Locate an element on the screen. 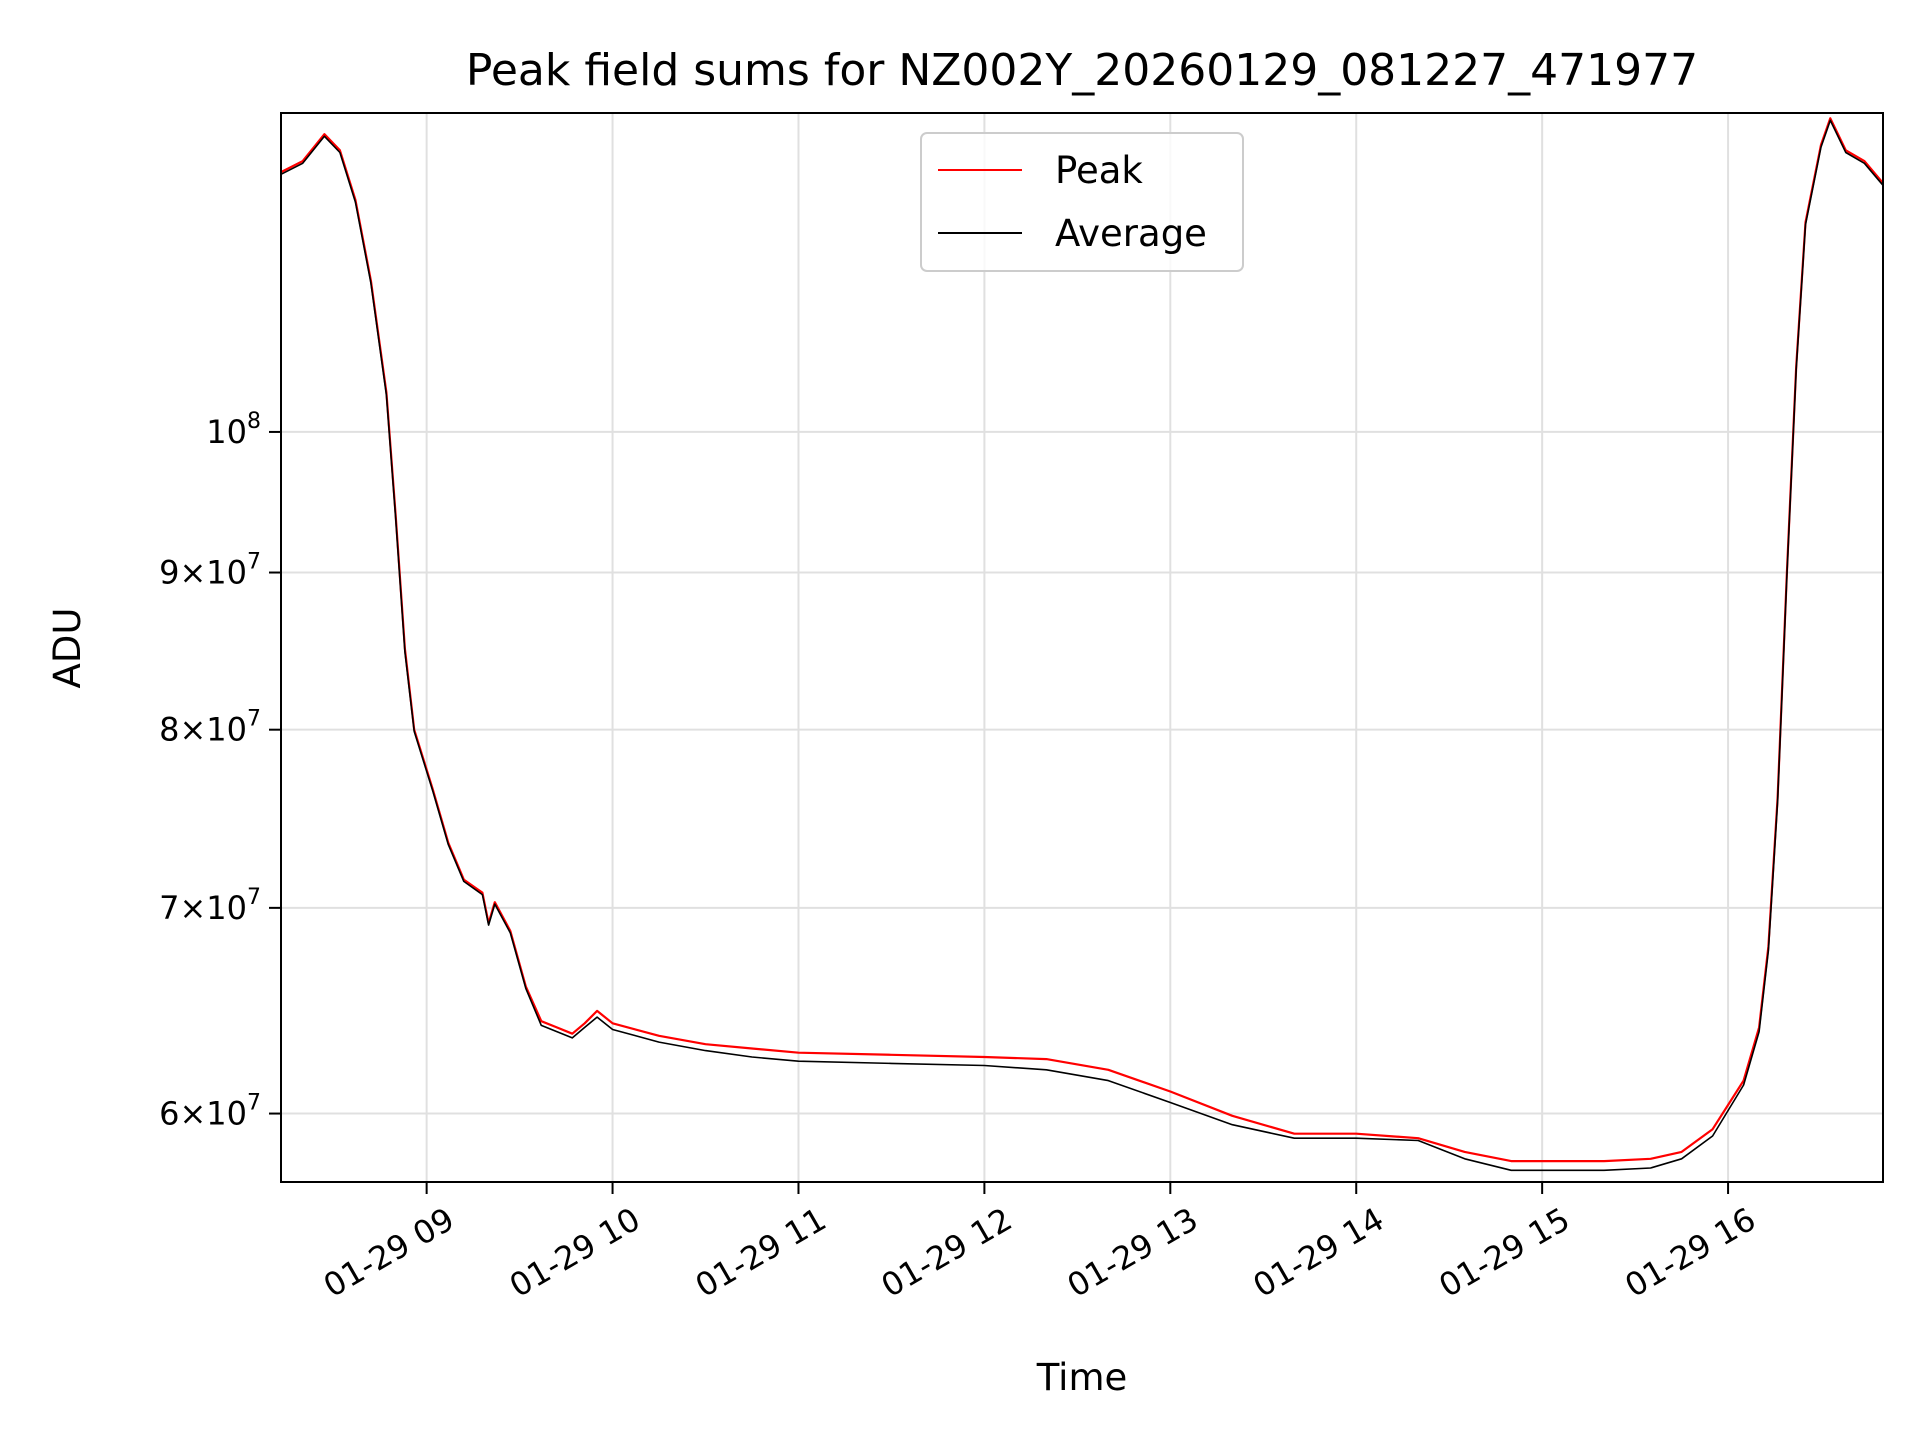  y-tick-label-text: 108 is located at coordinates (233, 430).